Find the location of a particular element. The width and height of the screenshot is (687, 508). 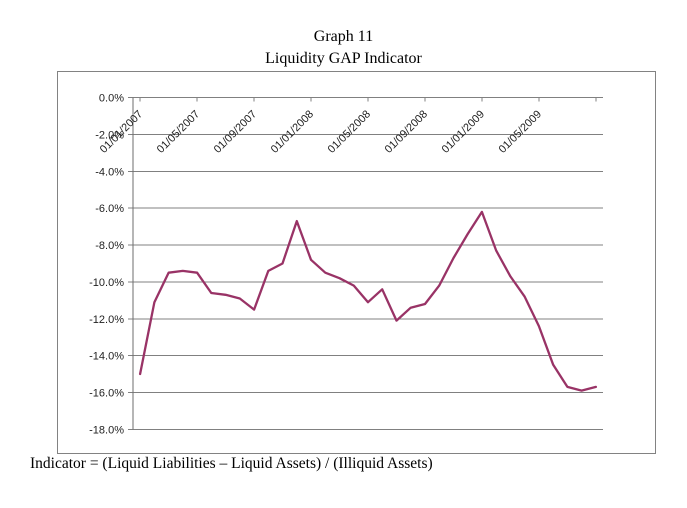

chart-subtitle: Liquidity GAP Indicator is located at coordinates (343, 58).